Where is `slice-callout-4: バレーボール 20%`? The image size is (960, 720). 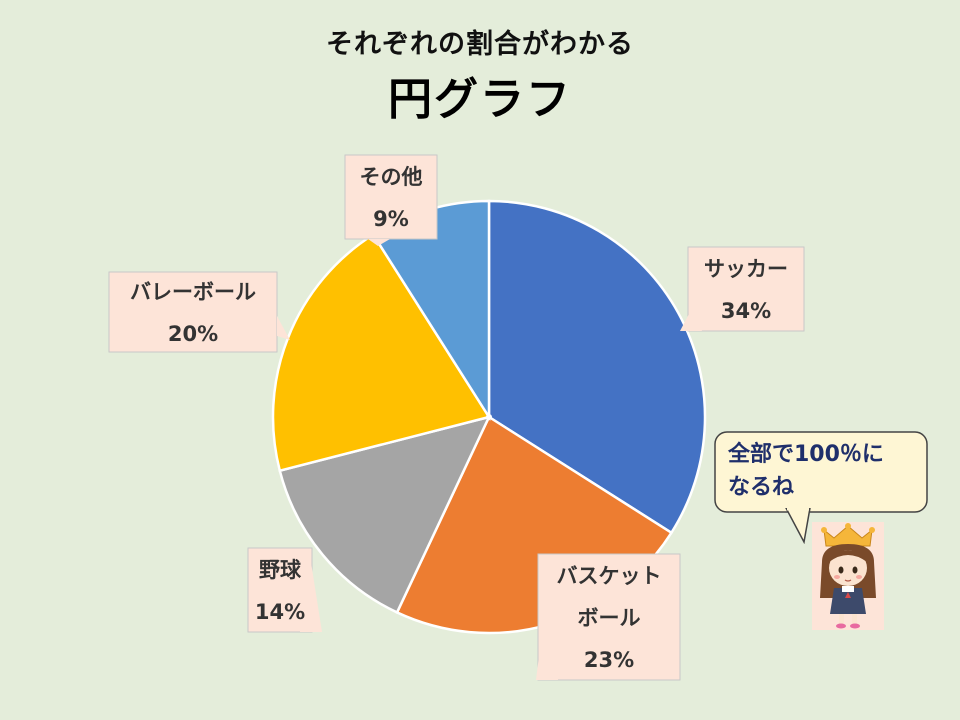 slice-callout-4: バレーボール 20% is located at coordinates (199, 312).